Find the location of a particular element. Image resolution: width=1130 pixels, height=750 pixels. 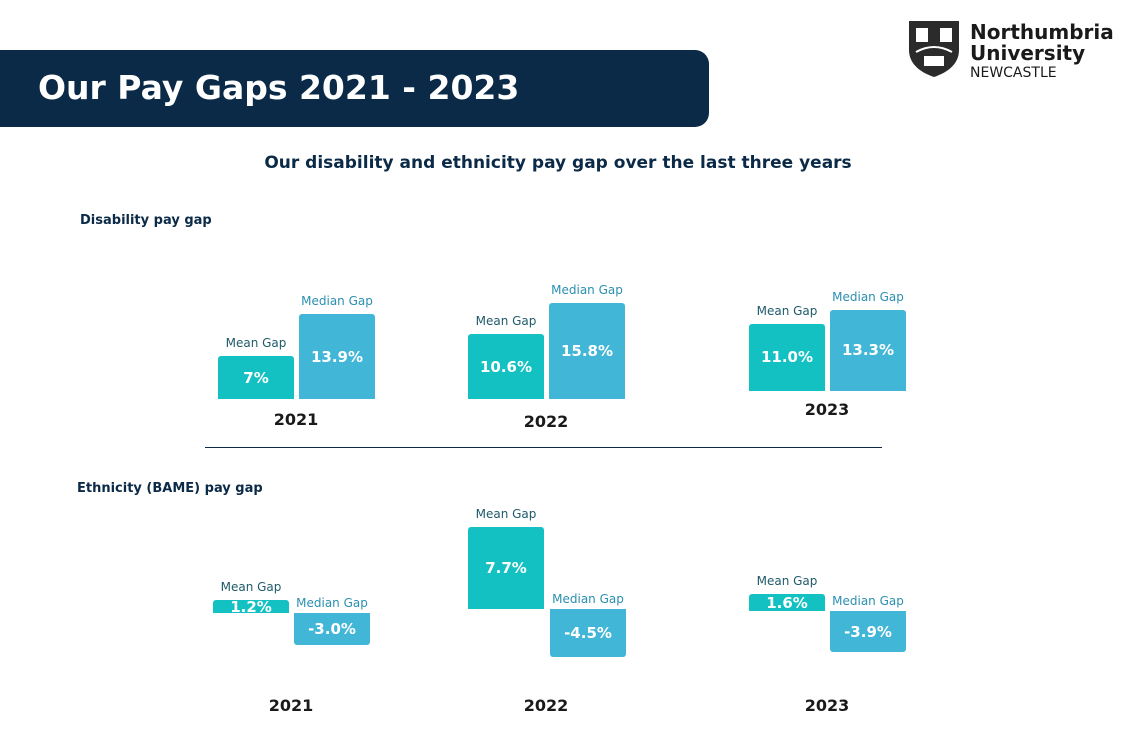

median-gap-bar: -4.5% is located at coordinates (588, 633).